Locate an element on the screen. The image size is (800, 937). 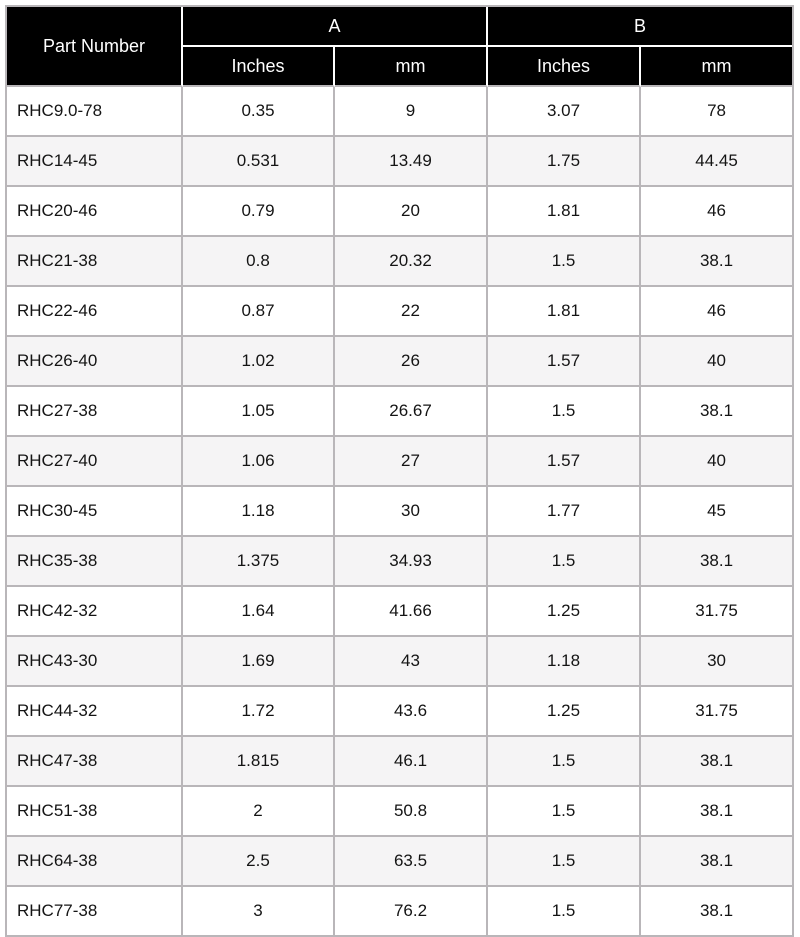
a-inches-cell: 2.5 is located at coordinates (259, 862).